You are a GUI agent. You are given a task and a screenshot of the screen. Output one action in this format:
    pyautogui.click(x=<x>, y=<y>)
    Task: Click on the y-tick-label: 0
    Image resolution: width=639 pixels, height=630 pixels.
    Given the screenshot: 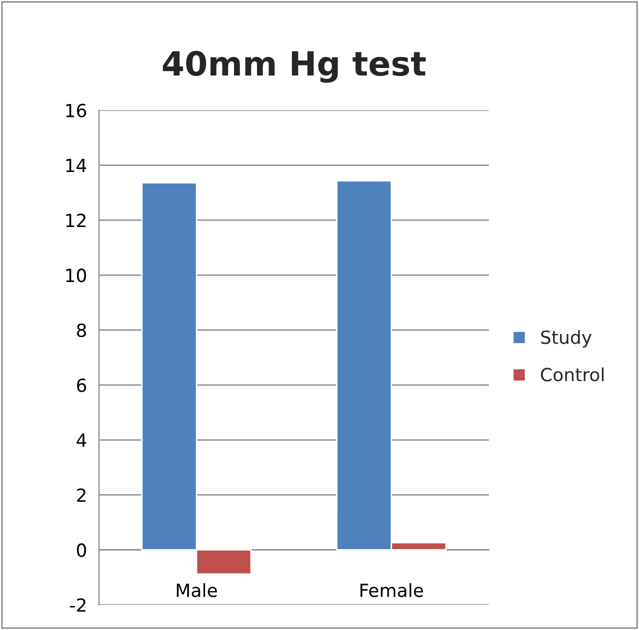 What is the action you would take?
    pyautogui.click(x=81, y=550)
    